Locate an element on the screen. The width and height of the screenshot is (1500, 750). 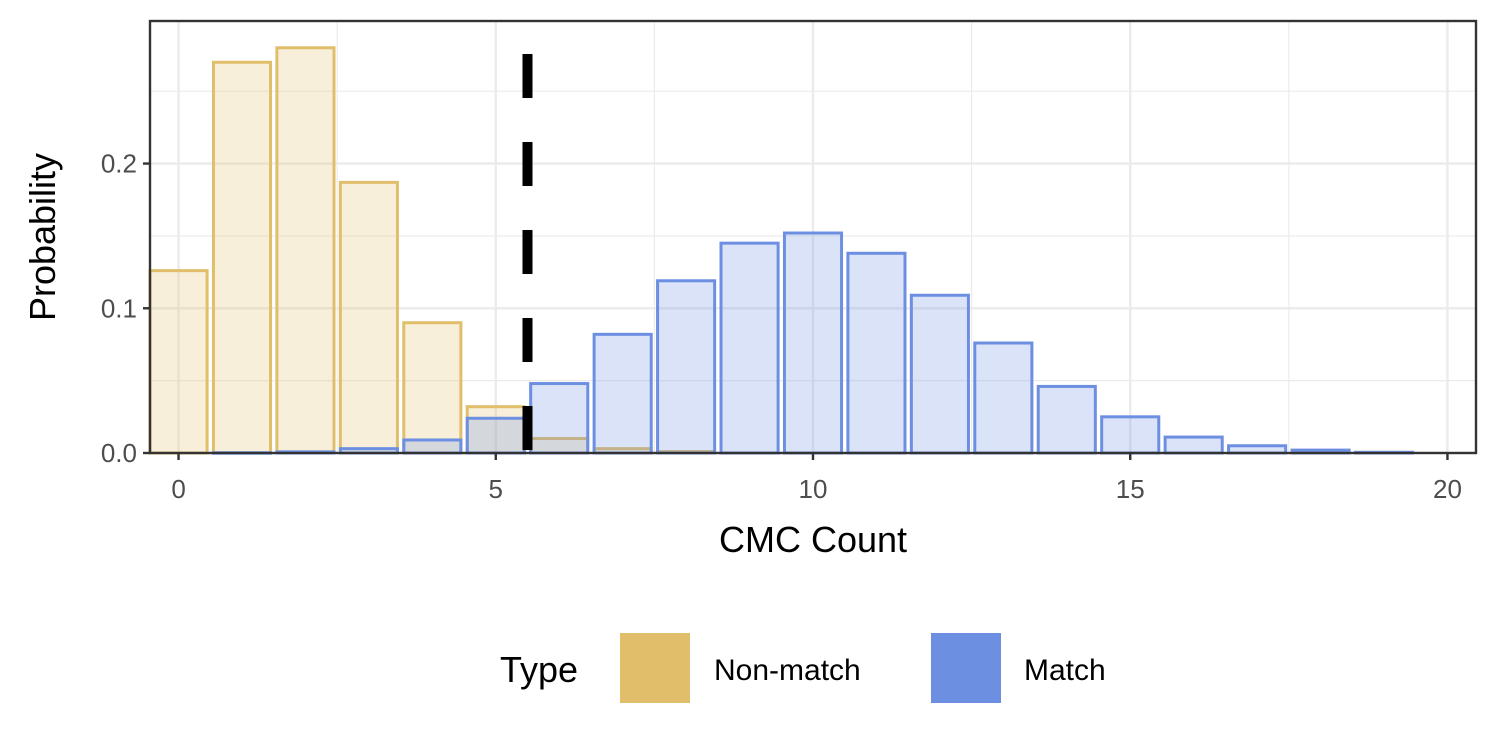
legend-key-non-match is located at coordinates (655, 668).